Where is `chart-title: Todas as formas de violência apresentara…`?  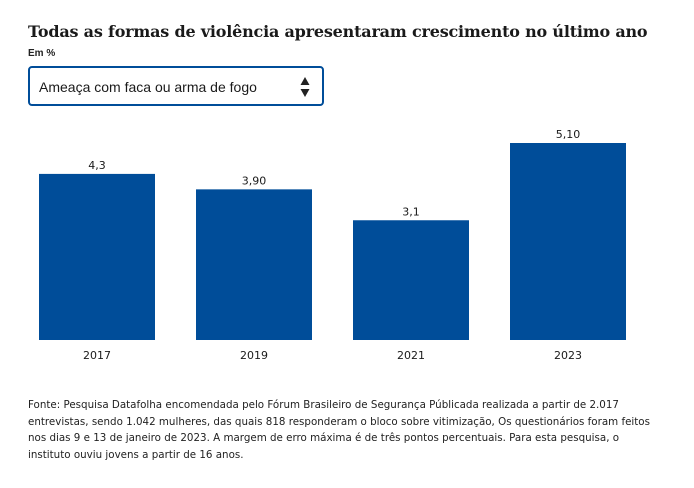
chart-title: Todas as formas de violência apresentara… is located at coordinates (338, 31).